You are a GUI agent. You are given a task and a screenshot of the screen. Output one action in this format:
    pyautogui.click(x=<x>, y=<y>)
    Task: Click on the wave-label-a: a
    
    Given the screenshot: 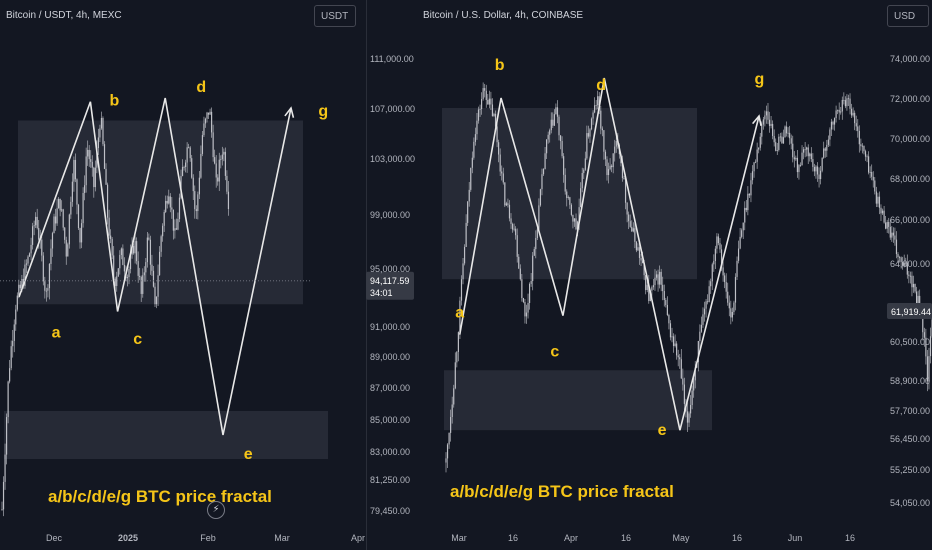 What is the action you would take?
    pyautogui.click(x=56, y=333)
    